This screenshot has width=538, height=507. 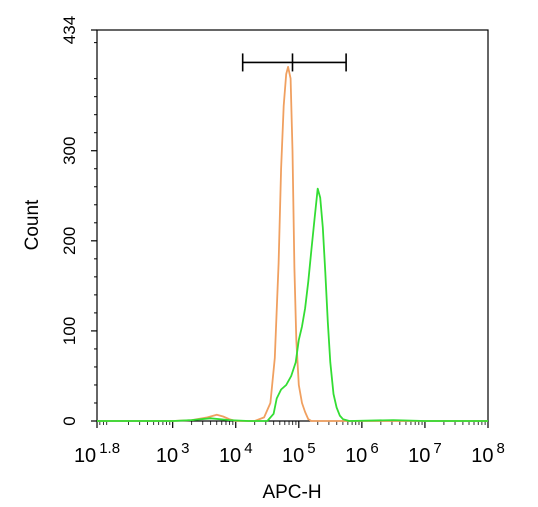 I want to click on x-tick-exponent: 5, so click(x=311, y=448).